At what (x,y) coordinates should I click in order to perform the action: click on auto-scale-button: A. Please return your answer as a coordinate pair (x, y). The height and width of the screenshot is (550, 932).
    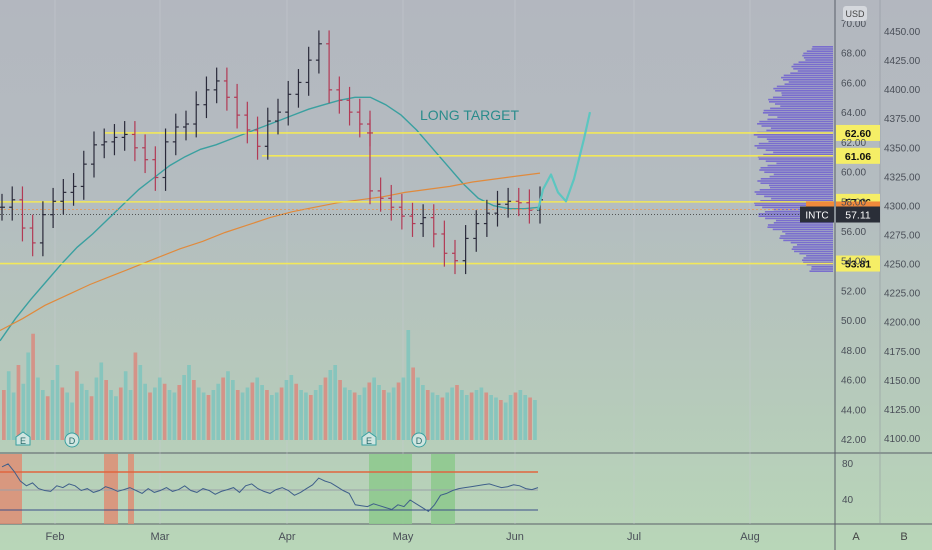
    Looking at the image, I should click on (856, 537).